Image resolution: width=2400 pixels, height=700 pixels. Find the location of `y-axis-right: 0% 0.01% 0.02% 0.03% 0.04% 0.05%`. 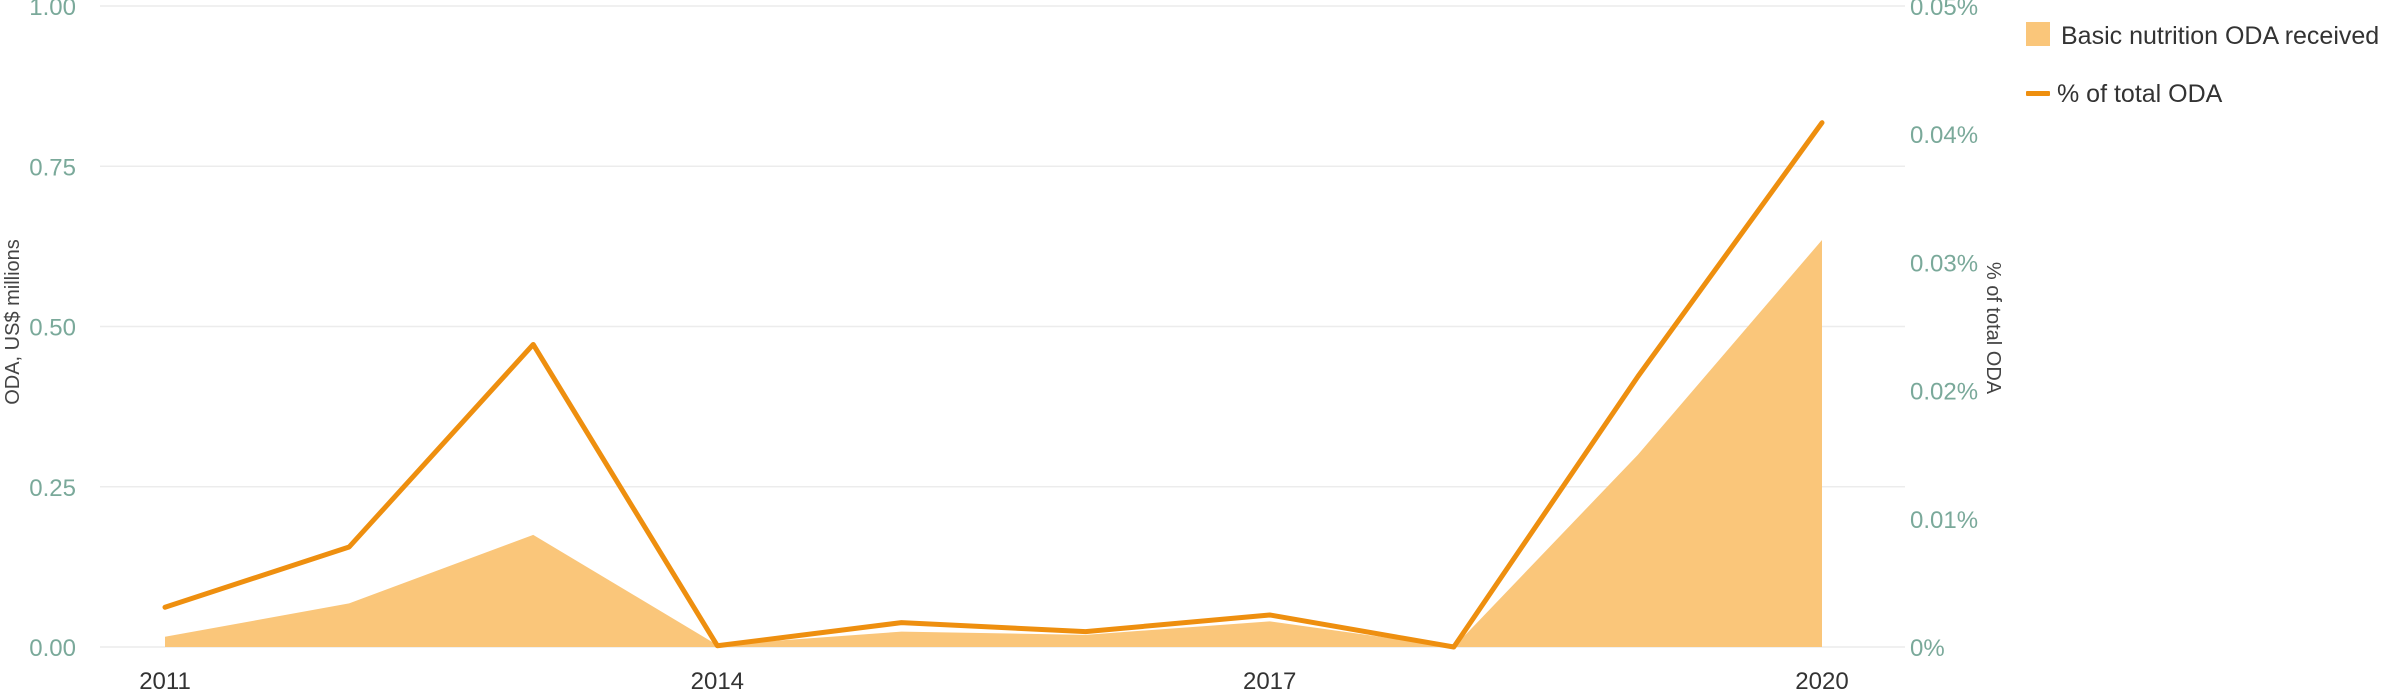

y-axis-right: 0% 0.01% 0.02% 0.03% 0.04% 0.05% is located at coordinates (1944, 331).